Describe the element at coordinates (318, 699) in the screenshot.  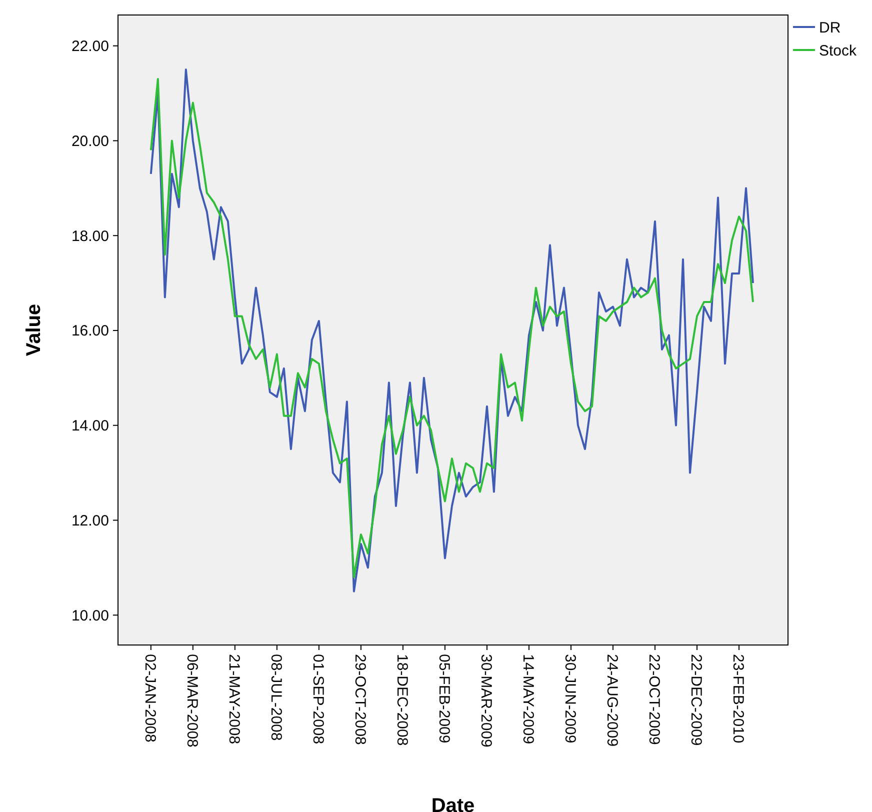
I see `x-tick-label: 01-SEP-2008` at that location.